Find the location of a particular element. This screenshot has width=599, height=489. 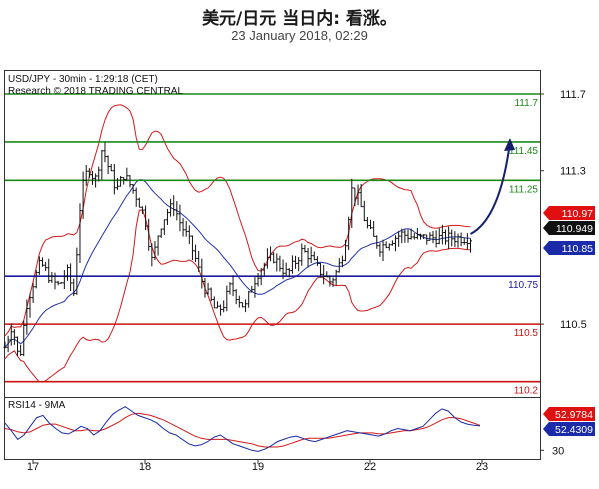

chart-subtitle: Research © 2018 TRADING CENTRAL is located at coordinates (95, 91).